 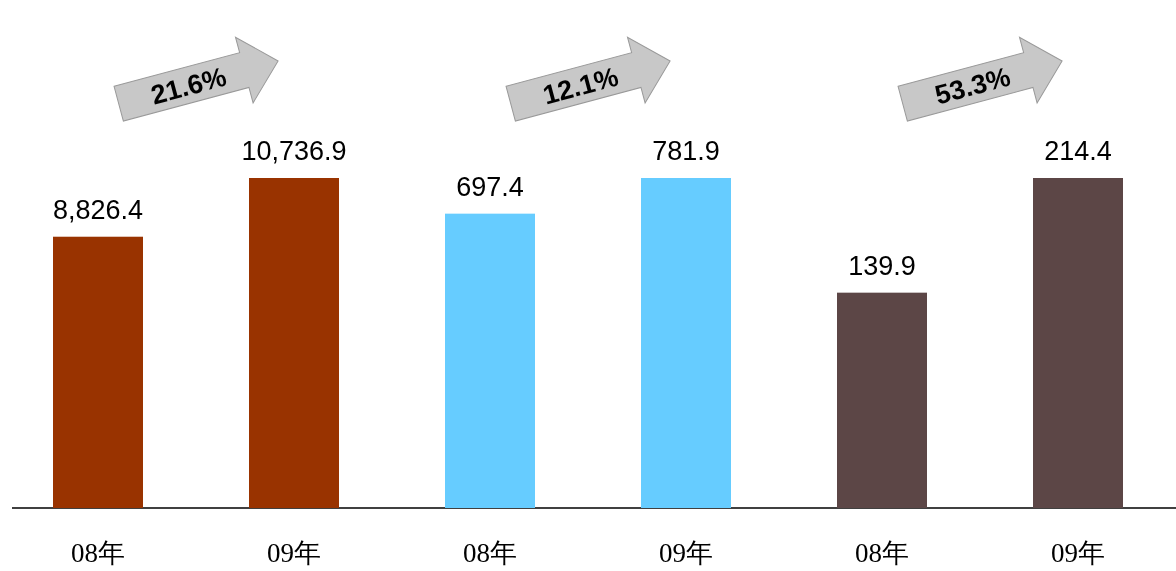 I want to click on data-label: 8,826.4, so click(x=98, y=209).